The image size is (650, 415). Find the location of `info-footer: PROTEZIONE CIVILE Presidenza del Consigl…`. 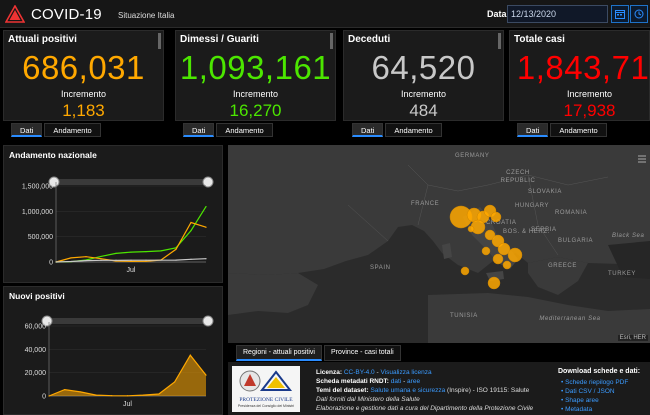

info-footer: PROTEZIONE CIVILE Presidenza del Consigl… is located at coordinates (439, 388).